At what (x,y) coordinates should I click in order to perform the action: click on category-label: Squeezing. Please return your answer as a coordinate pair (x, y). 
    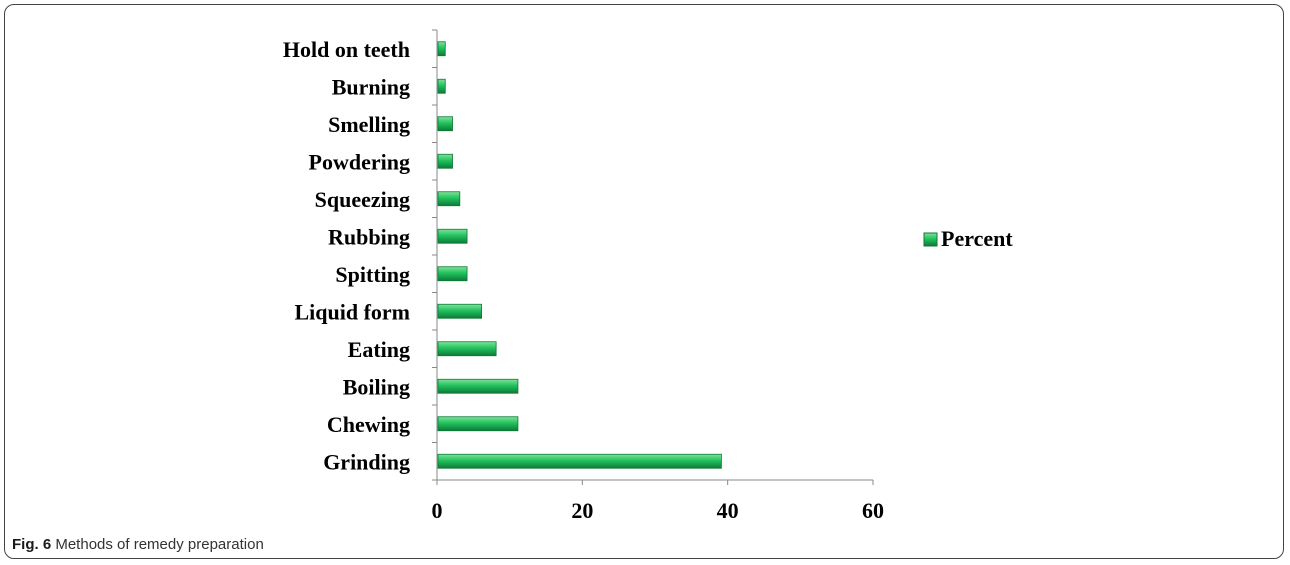
    Looking at the image, I should click on (362, 199).